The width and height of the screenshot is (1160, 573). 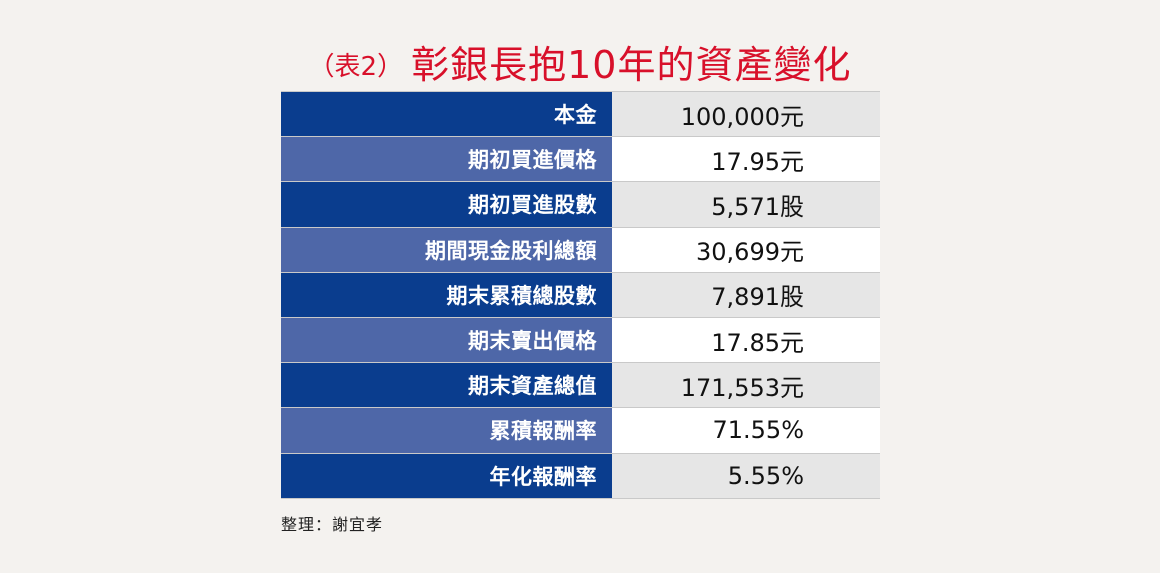 I want to click on table-row: 累積報酬率 71.55%, so click(x=580, y=431).